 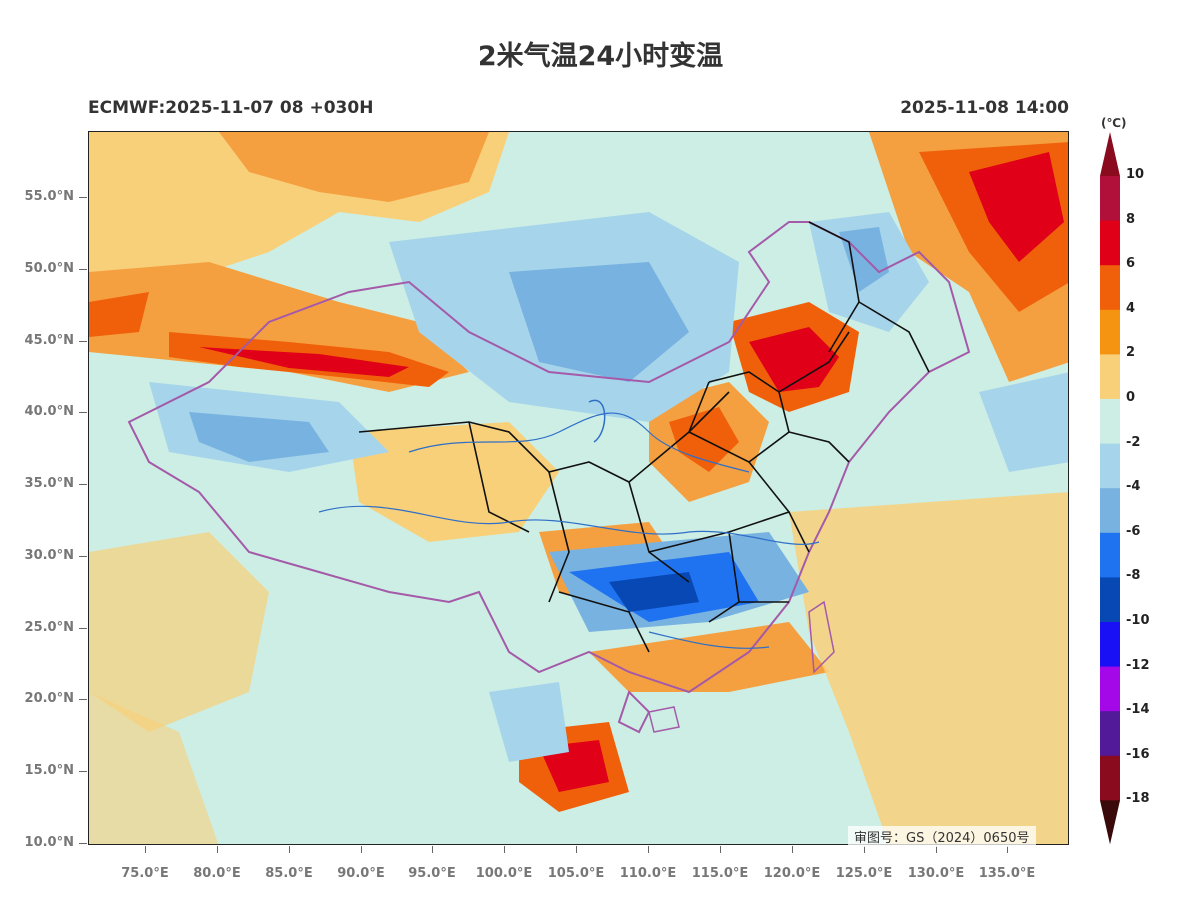 I want to click on lat-tick-label: 10.0°N, so click(x=49, y=842).